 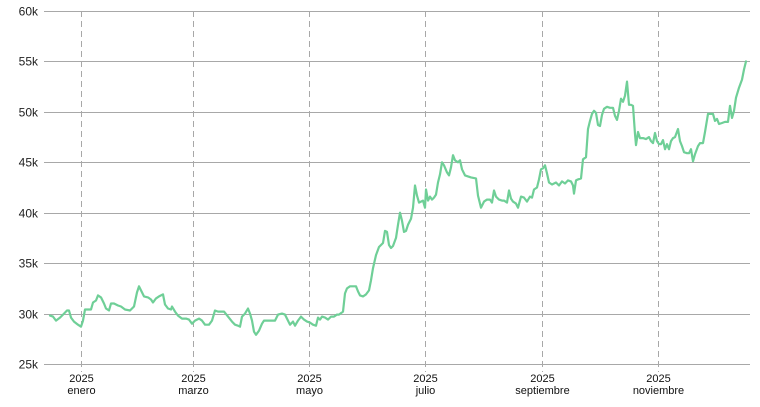 I want to click on y-tick-label: 35k, so click(x=29, y=264).